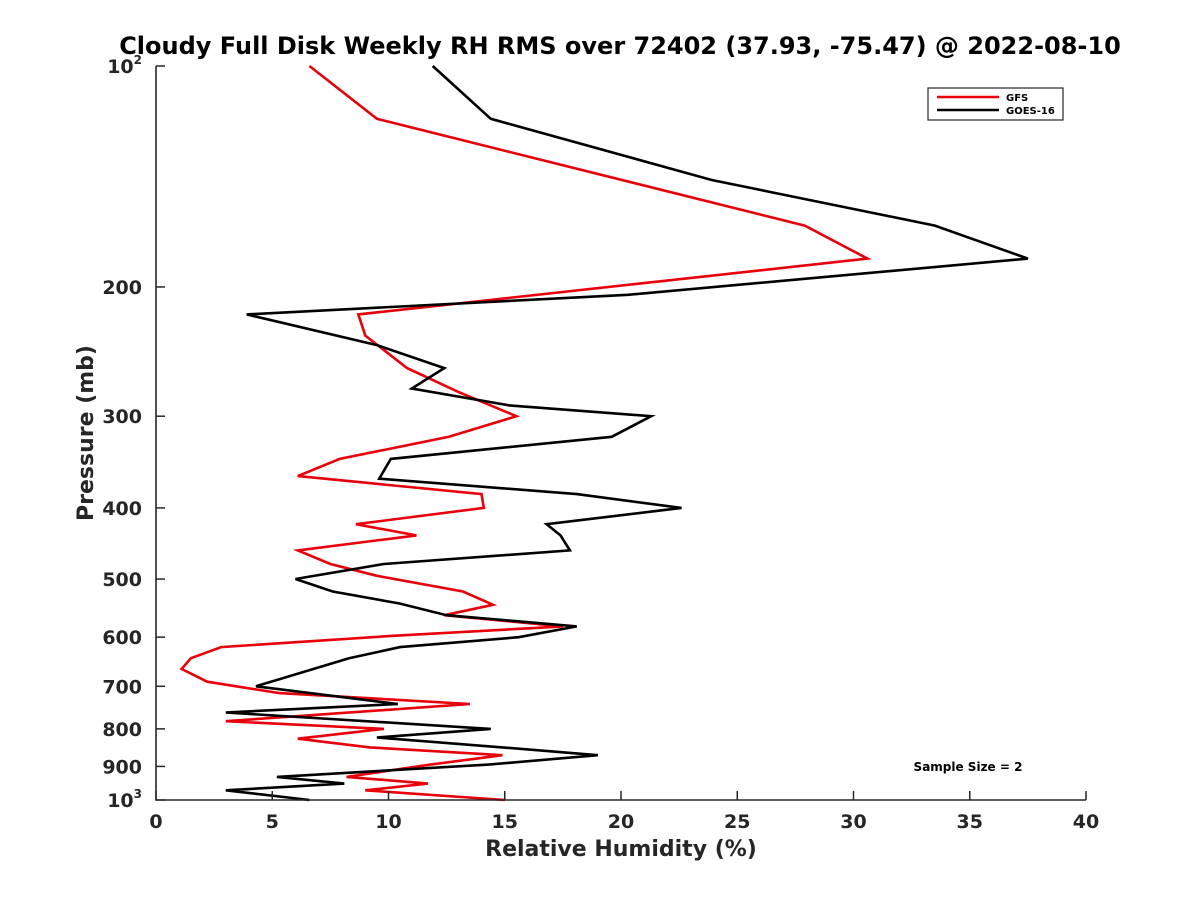  What do you see at coordinates (124, 799) in the screenshot?
I see `y-tick-label: 10³` at bounding box center [124, 799].